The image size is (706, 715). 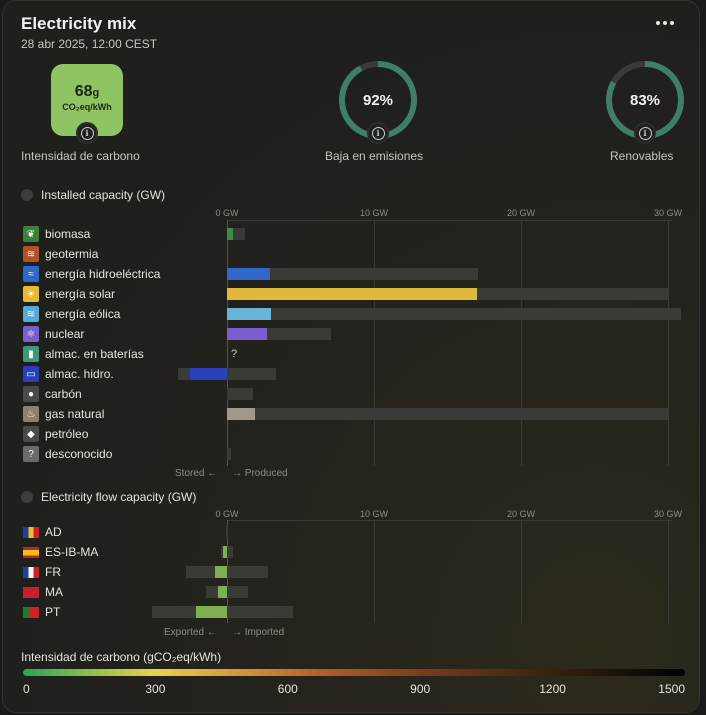 What do you see at coordinates (196, 473) in the screenshot?
I see `capacity-footer-stored: Stored ←` at bounding box center [196, 473].